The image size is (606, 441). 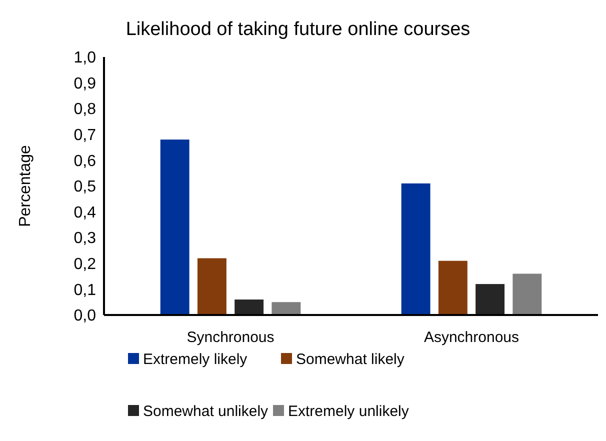 What do you see at coordinates (230, 337) in the screenshot?
I see `x-tick-label: Synchronous` at bounding box center [230, 337].